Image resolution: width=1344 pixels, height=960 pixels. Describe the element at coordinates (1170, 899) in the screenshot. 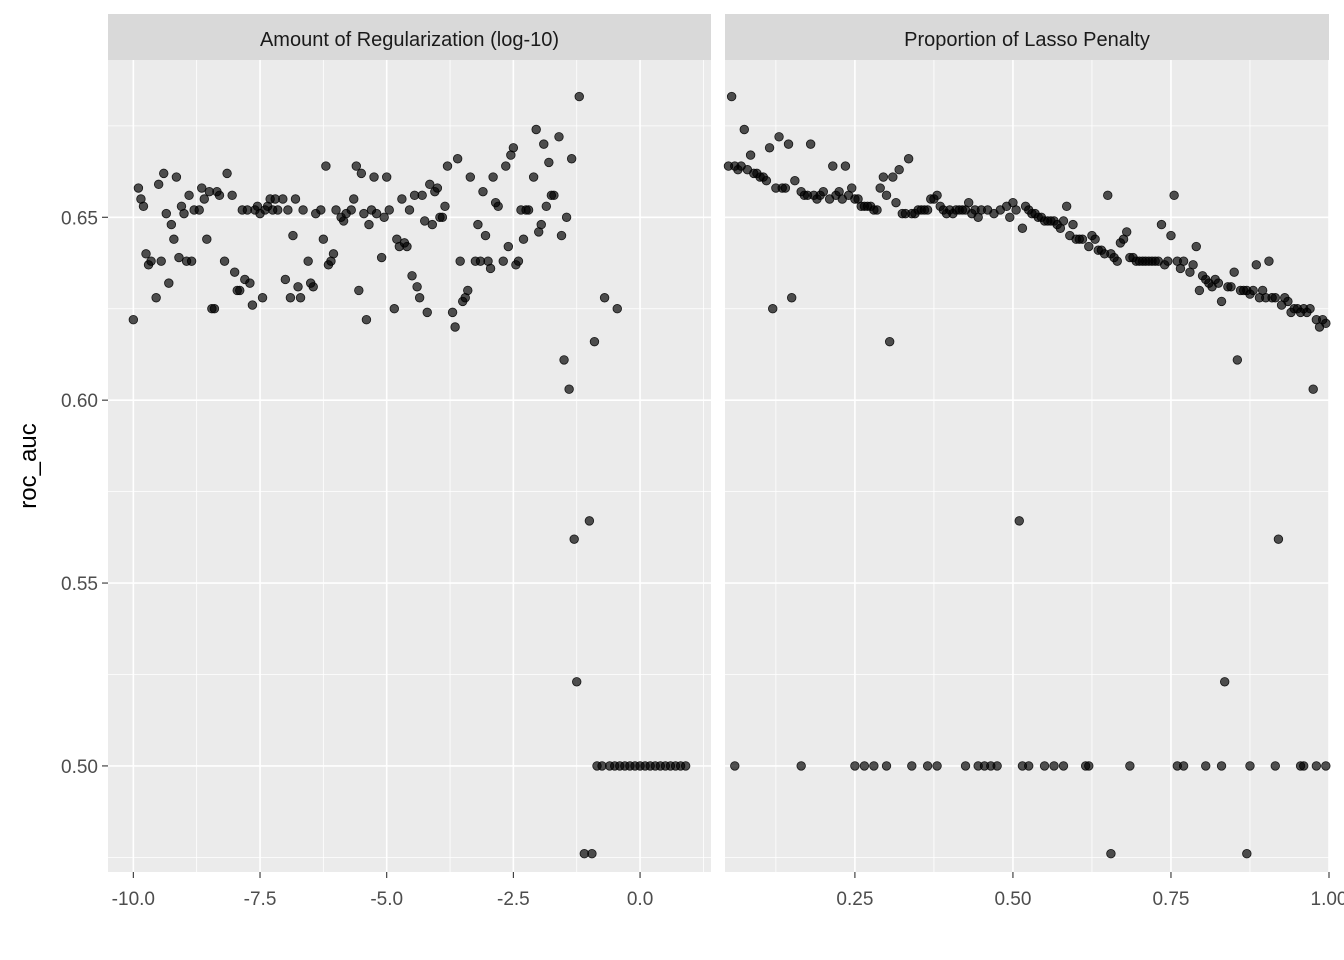

I see `x-tick-label: 0.75` at that location.